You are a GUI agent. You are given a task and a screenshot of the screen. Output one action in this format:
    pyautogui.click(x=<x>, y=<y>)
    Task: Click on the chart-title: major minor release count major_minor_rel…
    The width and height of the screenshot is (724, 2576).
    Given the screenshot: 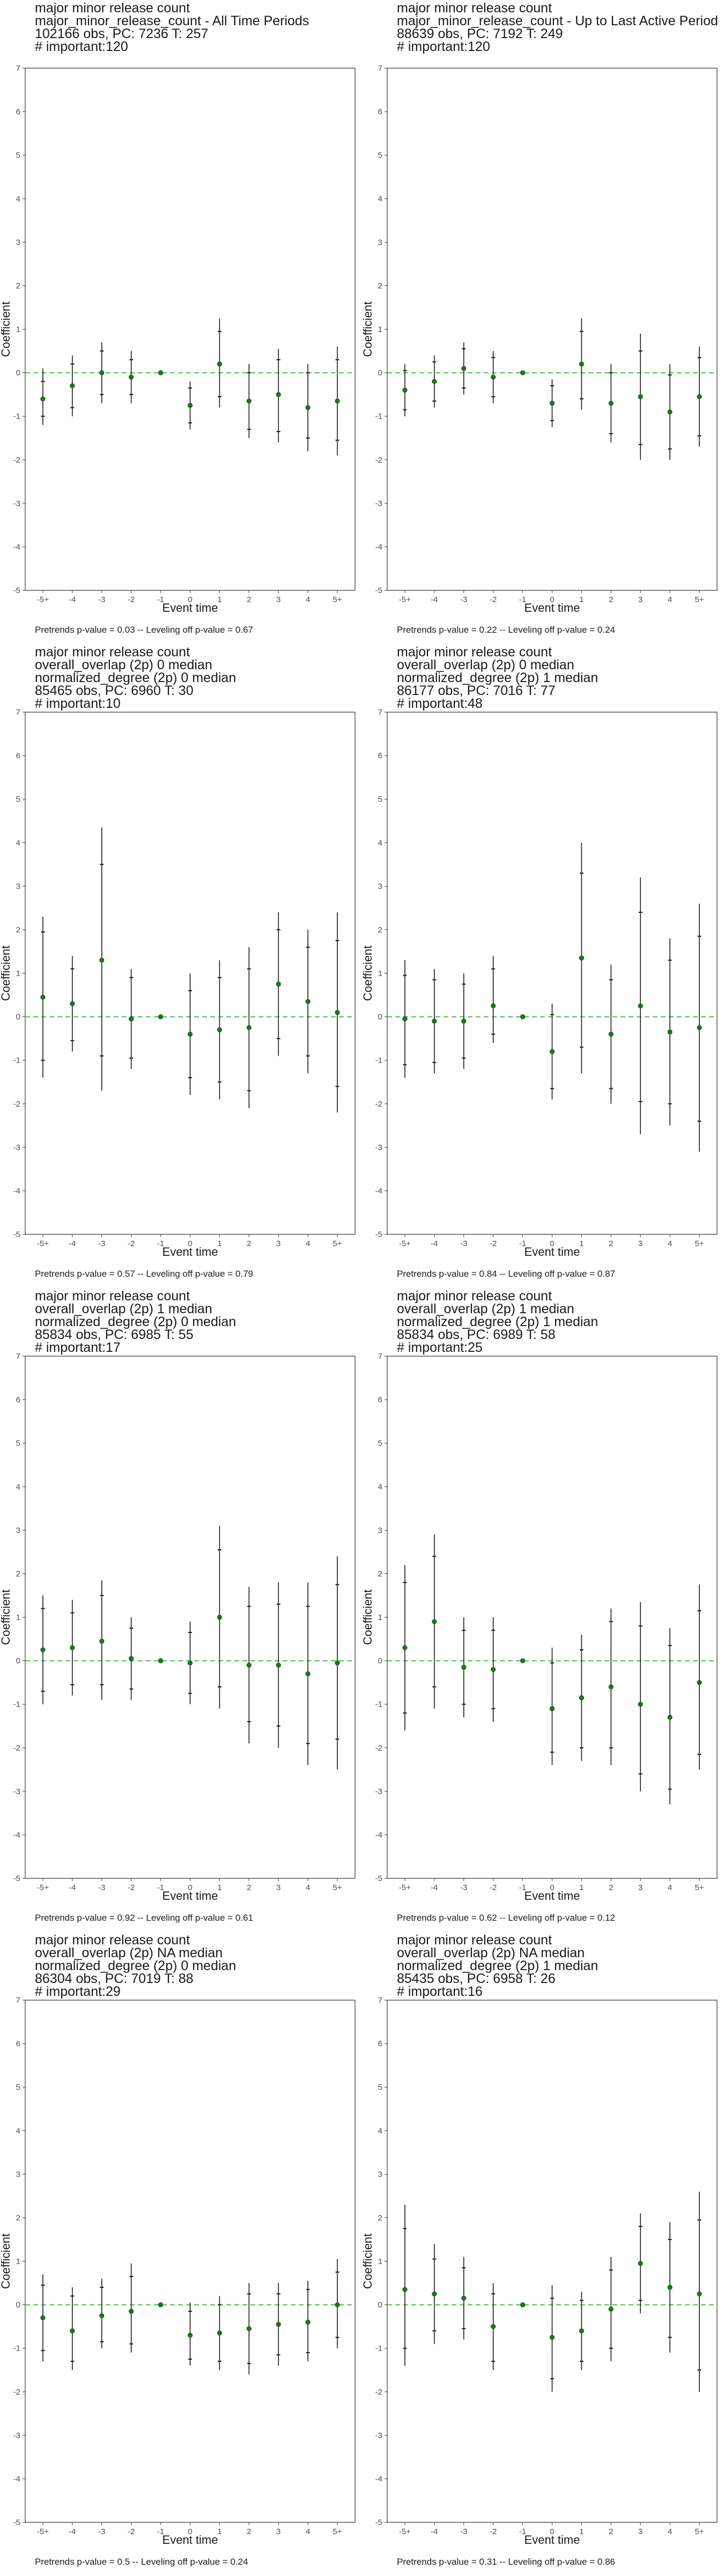 What is the action you would take?
    pyautogui.click(x=557, y=27)
    